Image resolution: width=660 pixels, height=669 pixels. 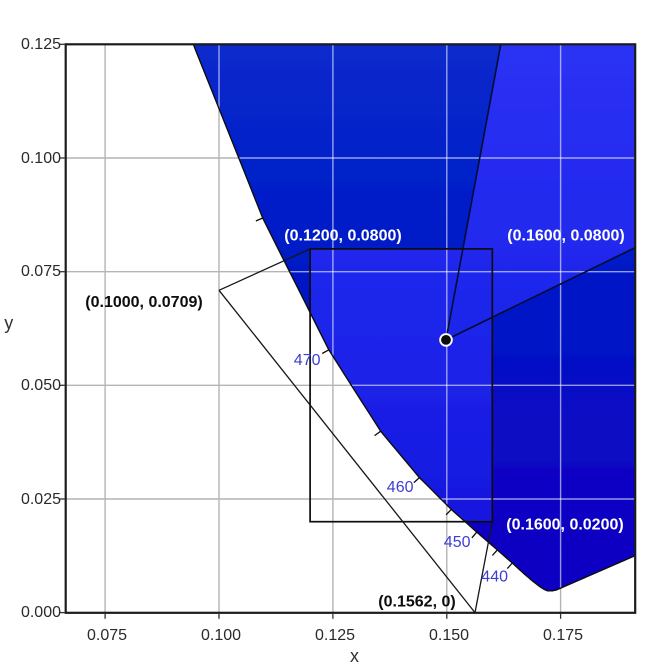 What do you see at coordinates (307, 360) in the screenshot?
I see `svg-text: 470` at bounding box center [307, 360].